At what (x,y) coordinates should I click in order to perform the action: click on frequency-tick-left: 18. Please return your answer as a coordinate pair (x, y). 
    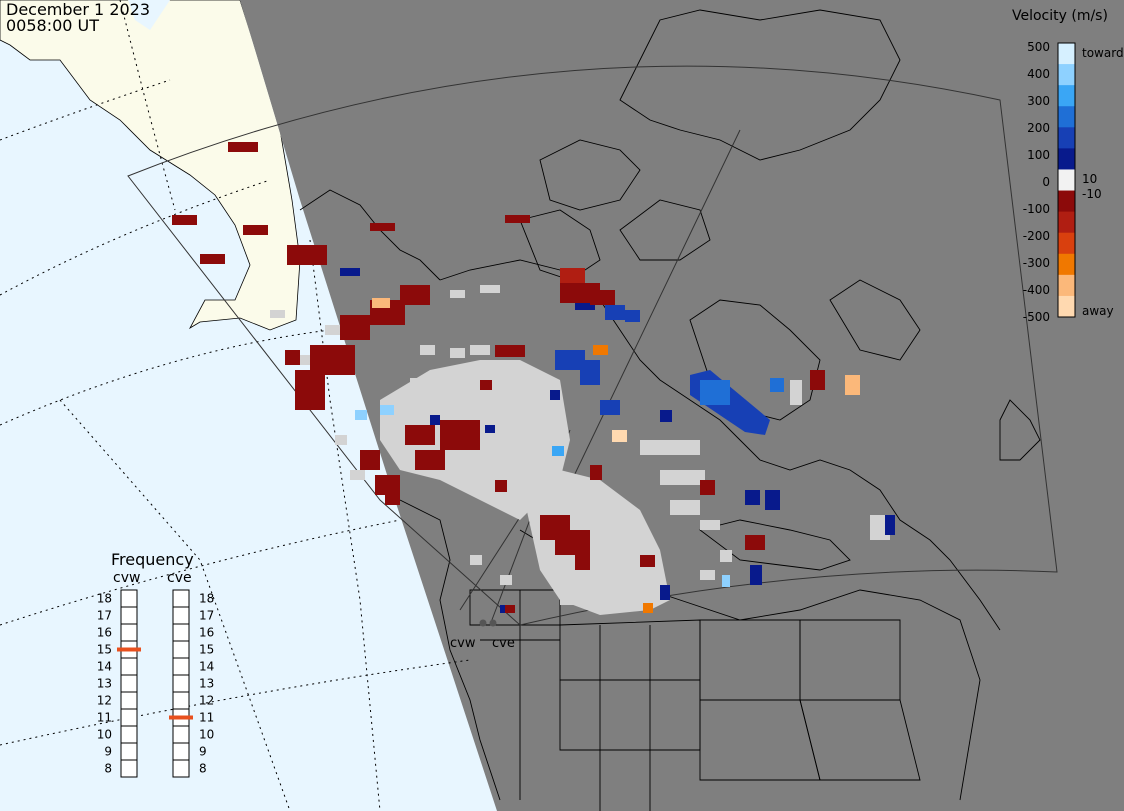
    Looking at the image, I should click on (104, 599).